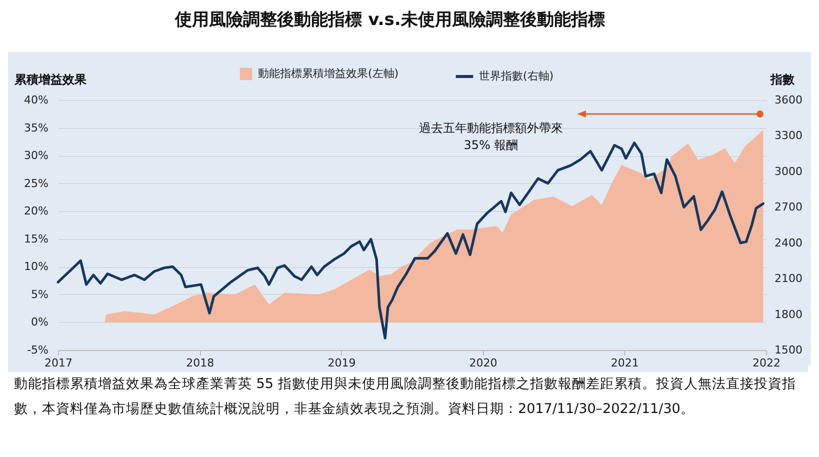 This screenshot has height=457, width=819. I want to click on annotation: 過去五年動能指標額外帶來 35% 報酬, so click(491, 136).